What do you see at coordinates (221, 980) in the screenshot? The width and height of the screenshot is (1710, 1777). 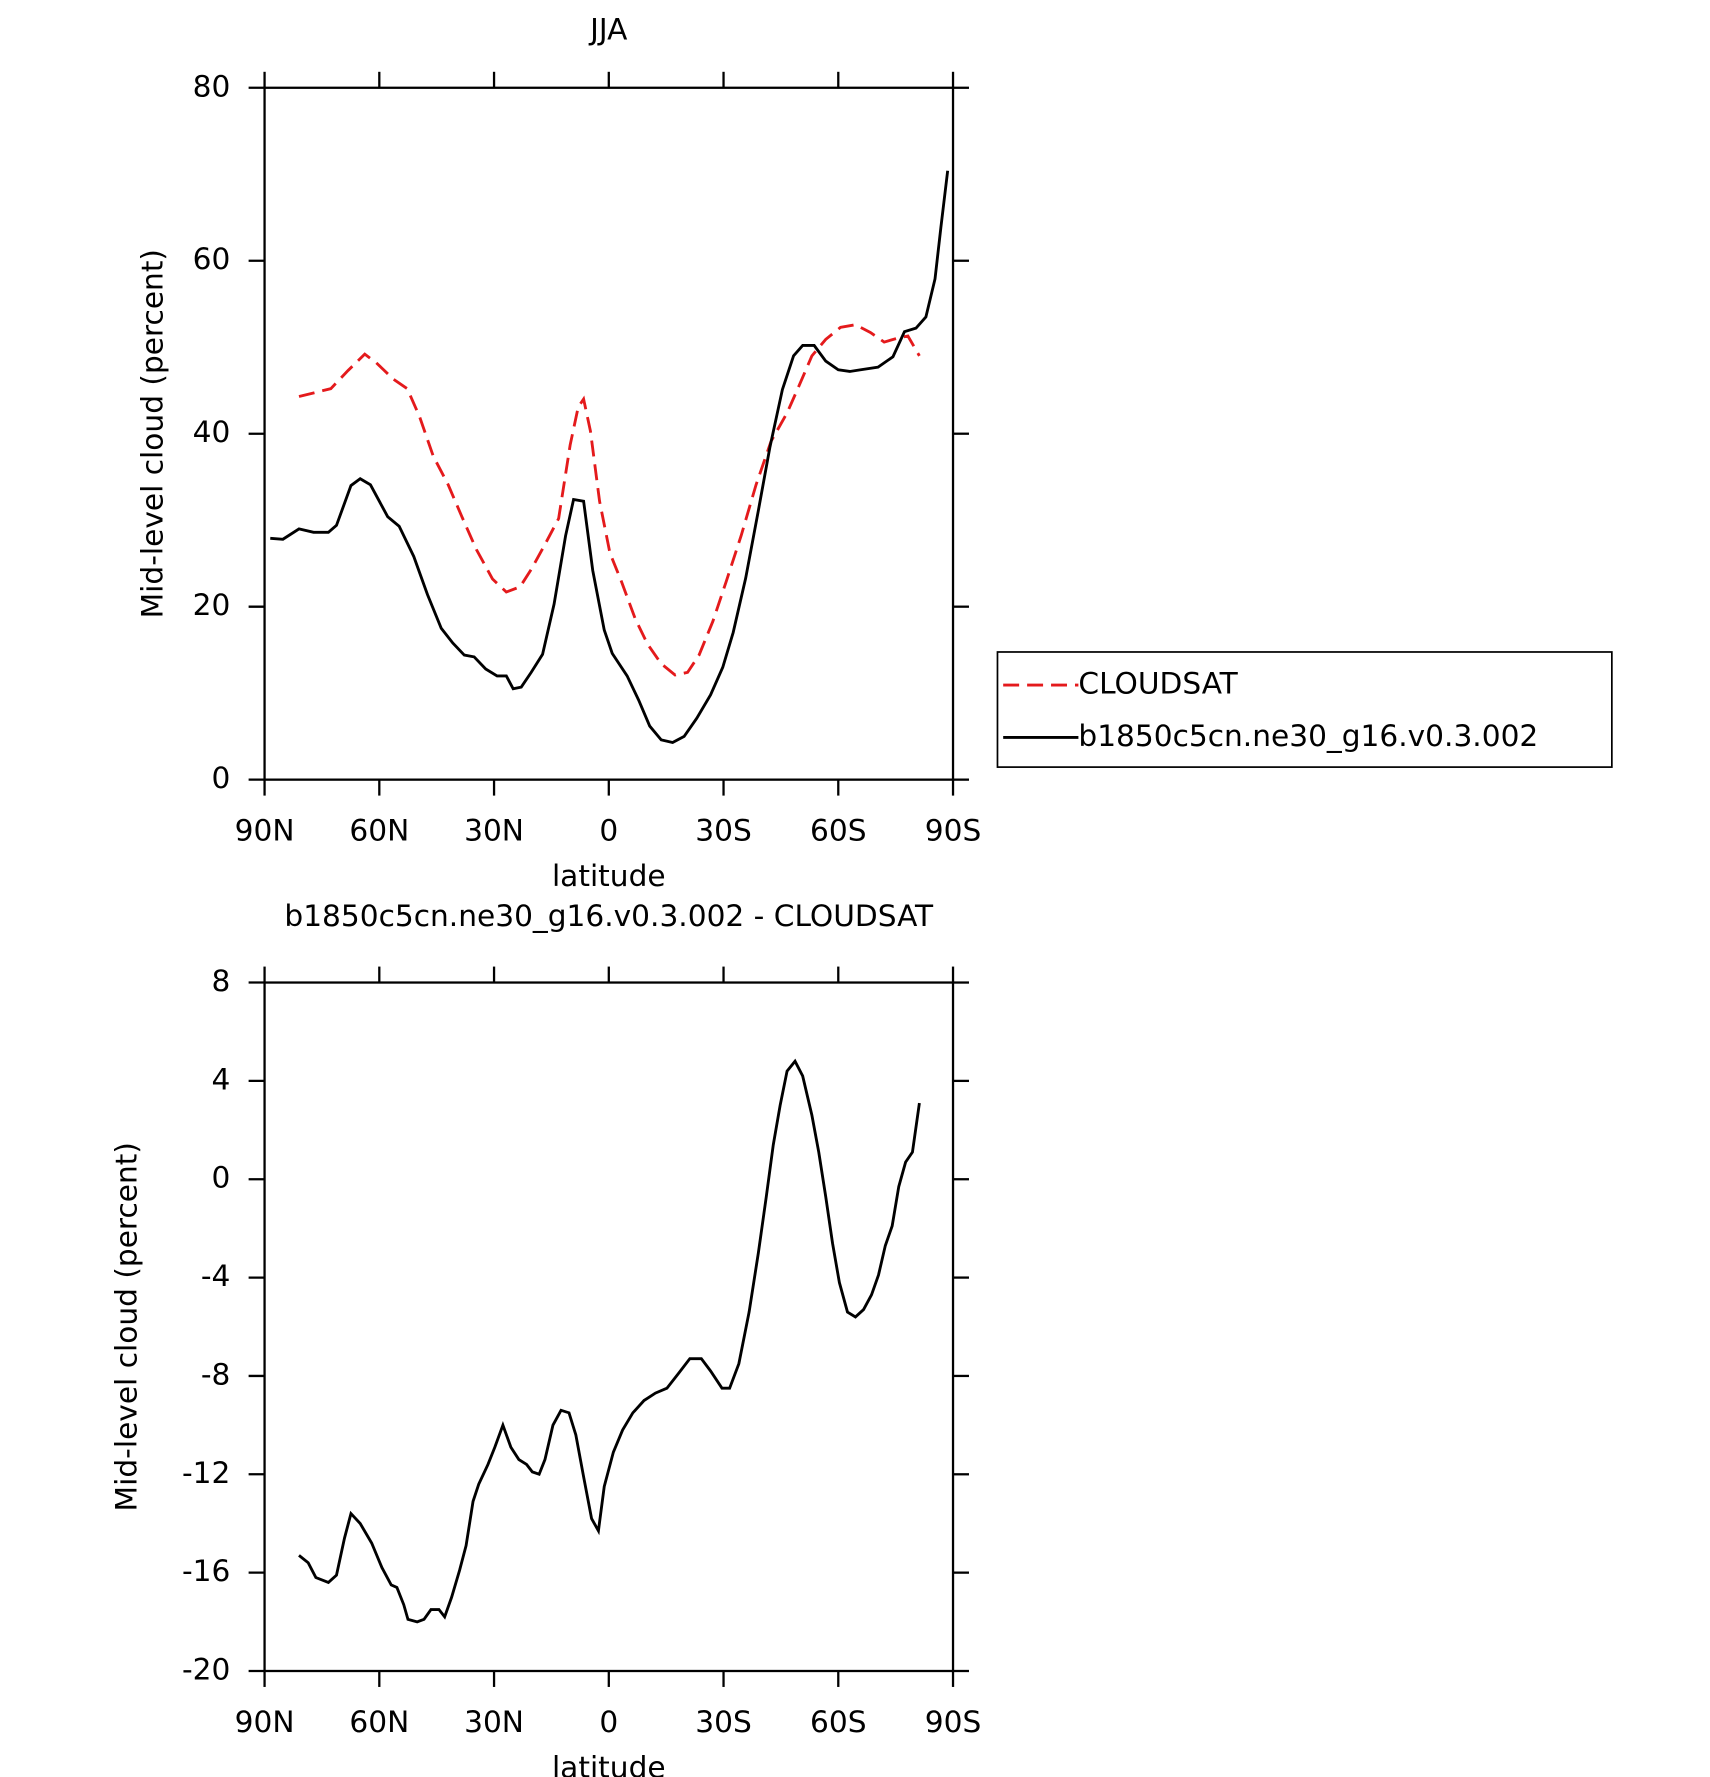 I see `y-tick-label: 8` at bounding box center [221, 980].